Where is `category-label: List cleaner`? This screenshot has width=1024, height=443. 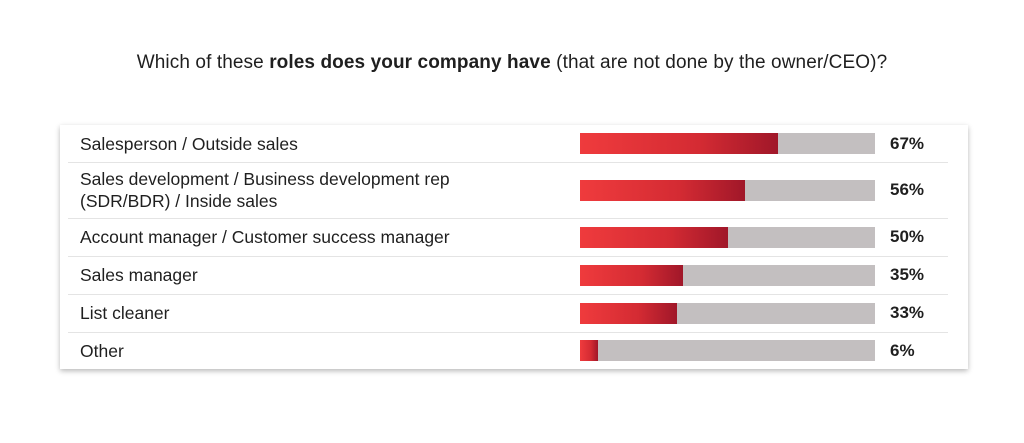 category-label: List cleaner is located at coordinates (125, 313).